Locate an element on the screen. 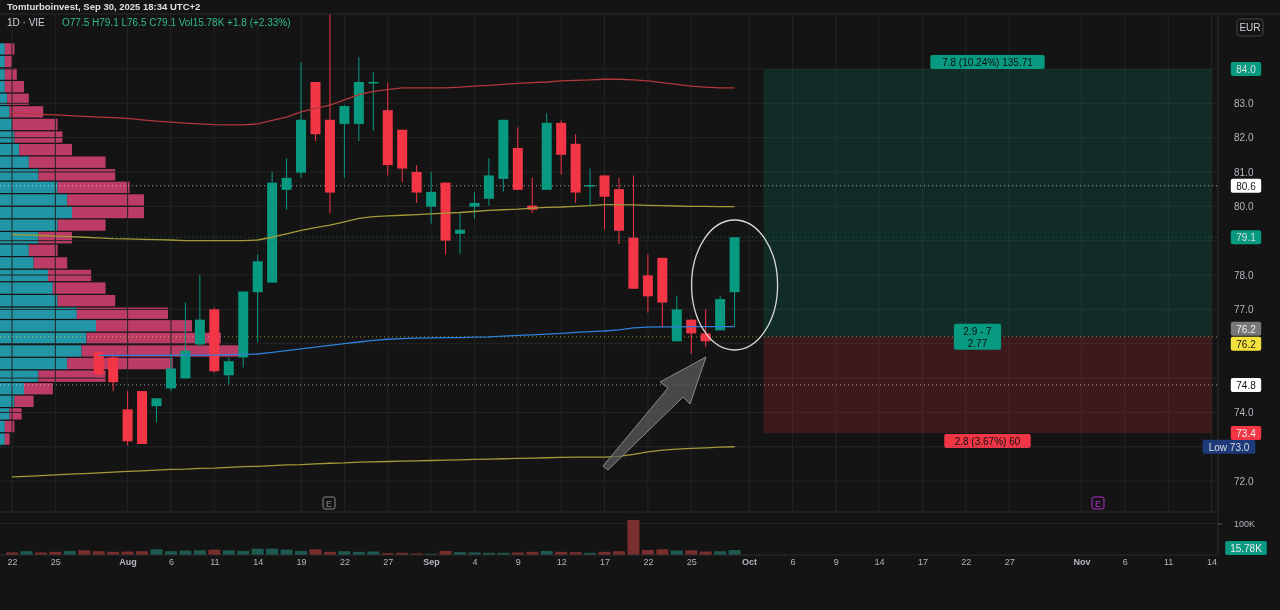 The height and width of the screenshot is (610, 1280). x-tick-label: Oct is located at coordinates (750, 562).